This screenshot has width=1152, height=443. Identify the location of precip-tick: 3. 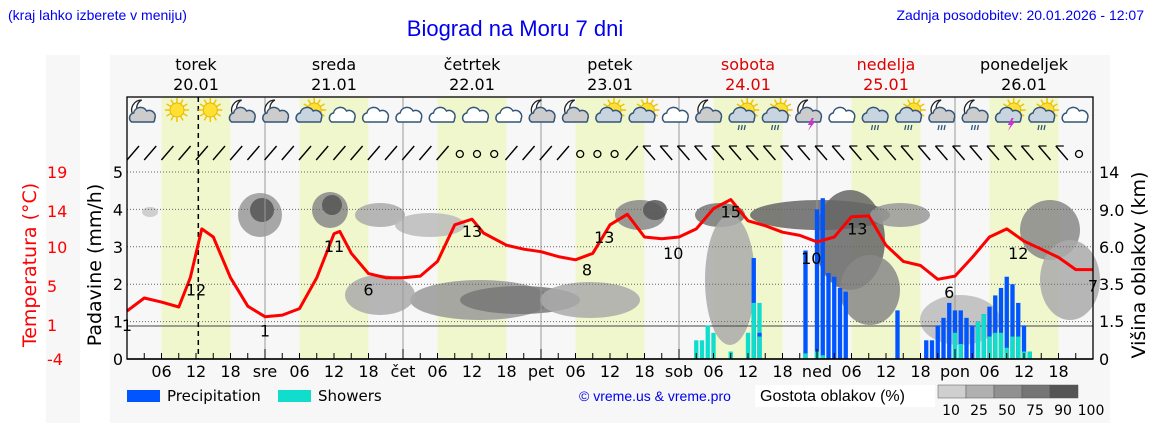
(118, 247).